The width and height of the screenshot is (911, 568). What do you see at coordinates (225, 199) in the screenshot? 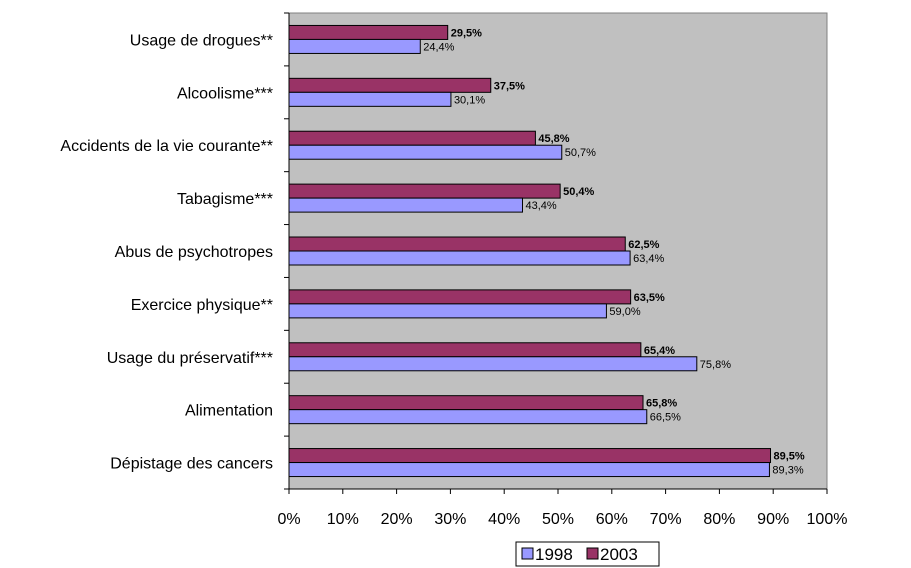
I see `category-label: Tabagisme***` at bounding box center [225, 199].